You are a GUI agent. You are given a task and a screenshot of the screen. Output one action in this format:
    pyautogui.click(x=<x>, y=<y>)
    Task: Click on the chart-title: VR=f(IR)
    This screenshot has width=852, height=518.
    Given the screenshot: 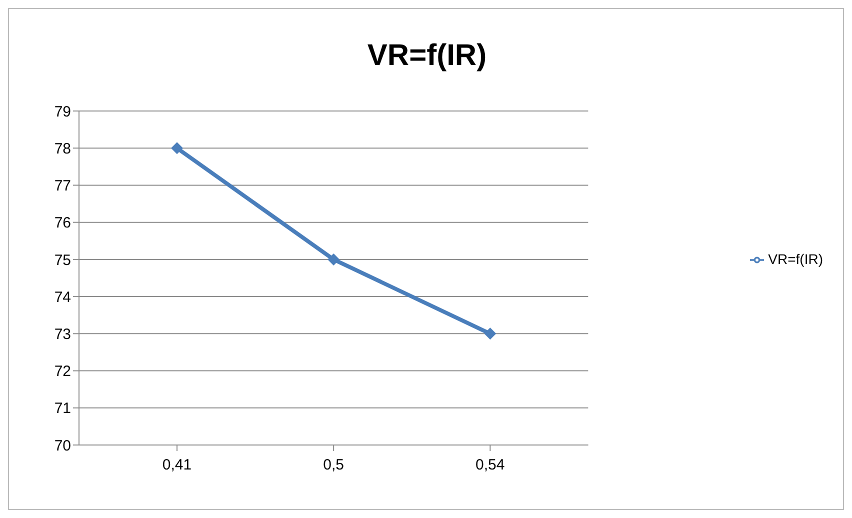 What is the action you would take?
    pyautogui.click(x=427, y=56)
    